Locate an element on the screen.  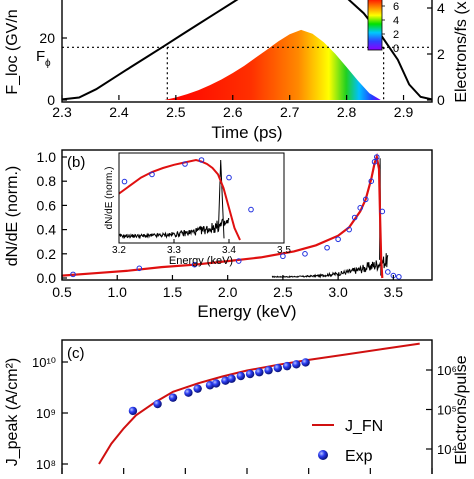
inset-x-tick-label: 3.5 is located at coordinates (284, 250).